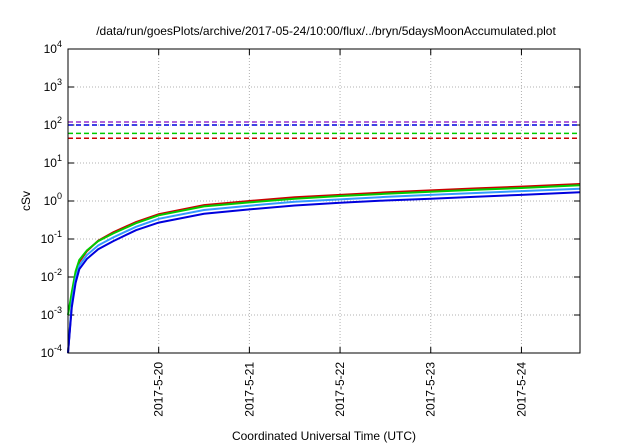 Image resolution: width=640 pixels, height=448 pixels. What do you see at coordinates (51, 313) in the screenshot?
I see `y-tick-label: 10⁻³` at bounding box center [51, 313].